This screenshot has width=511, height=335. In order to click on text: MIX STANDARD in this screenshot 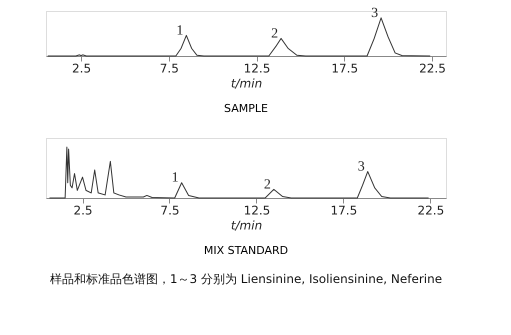, I will do `click(246, 250)`.